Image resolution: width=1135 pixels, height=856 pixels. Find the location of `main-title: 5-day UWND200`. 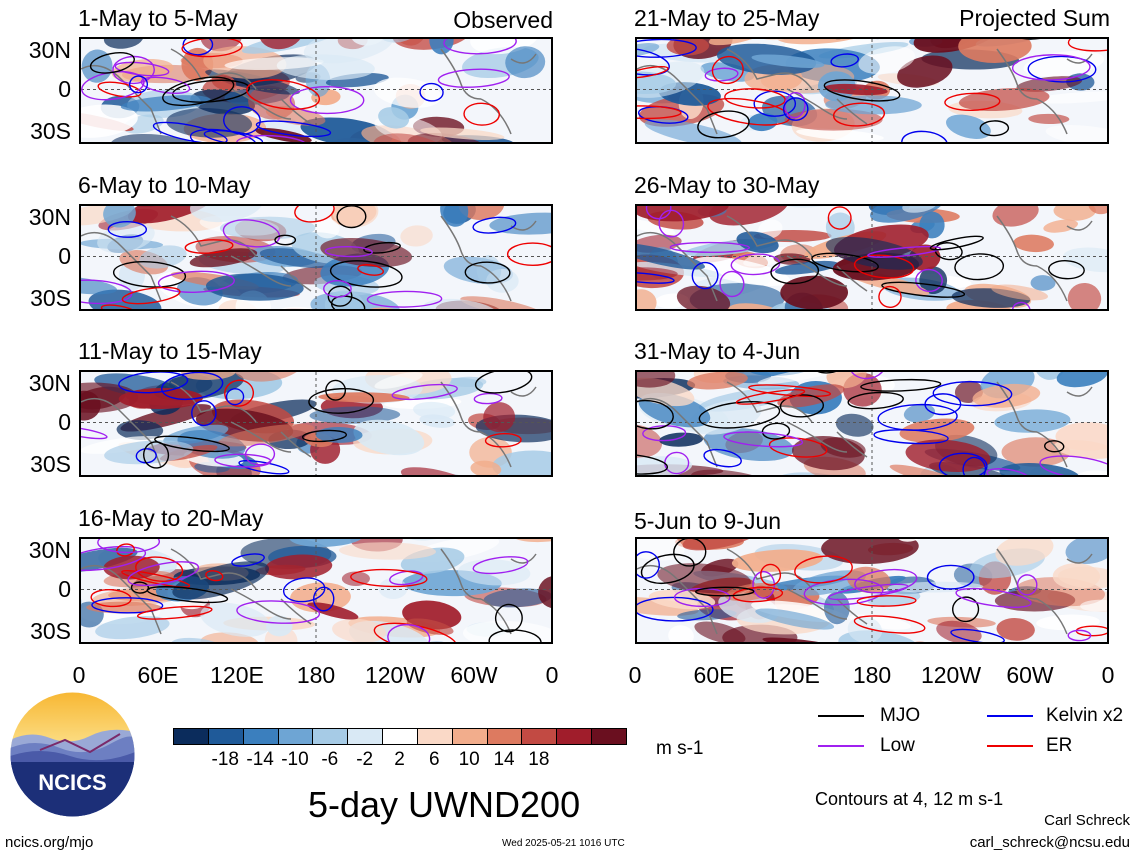

main-title: 5-day UWND200 is located at coordinates (444, 804).